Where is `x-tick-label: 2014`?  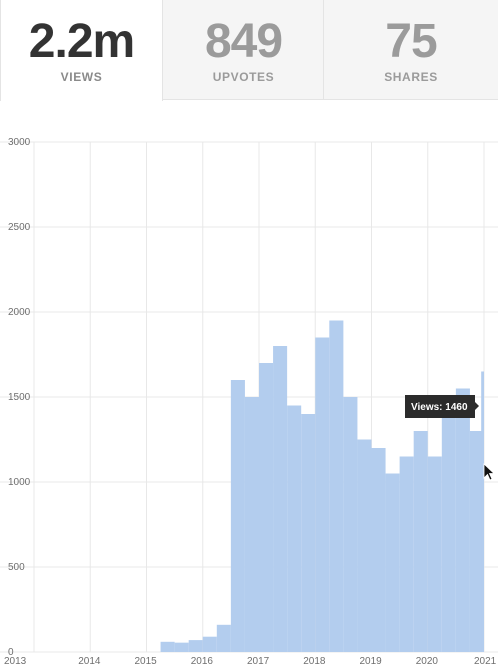
x-tick-label: 2014 is located at coordinates (89, 660).